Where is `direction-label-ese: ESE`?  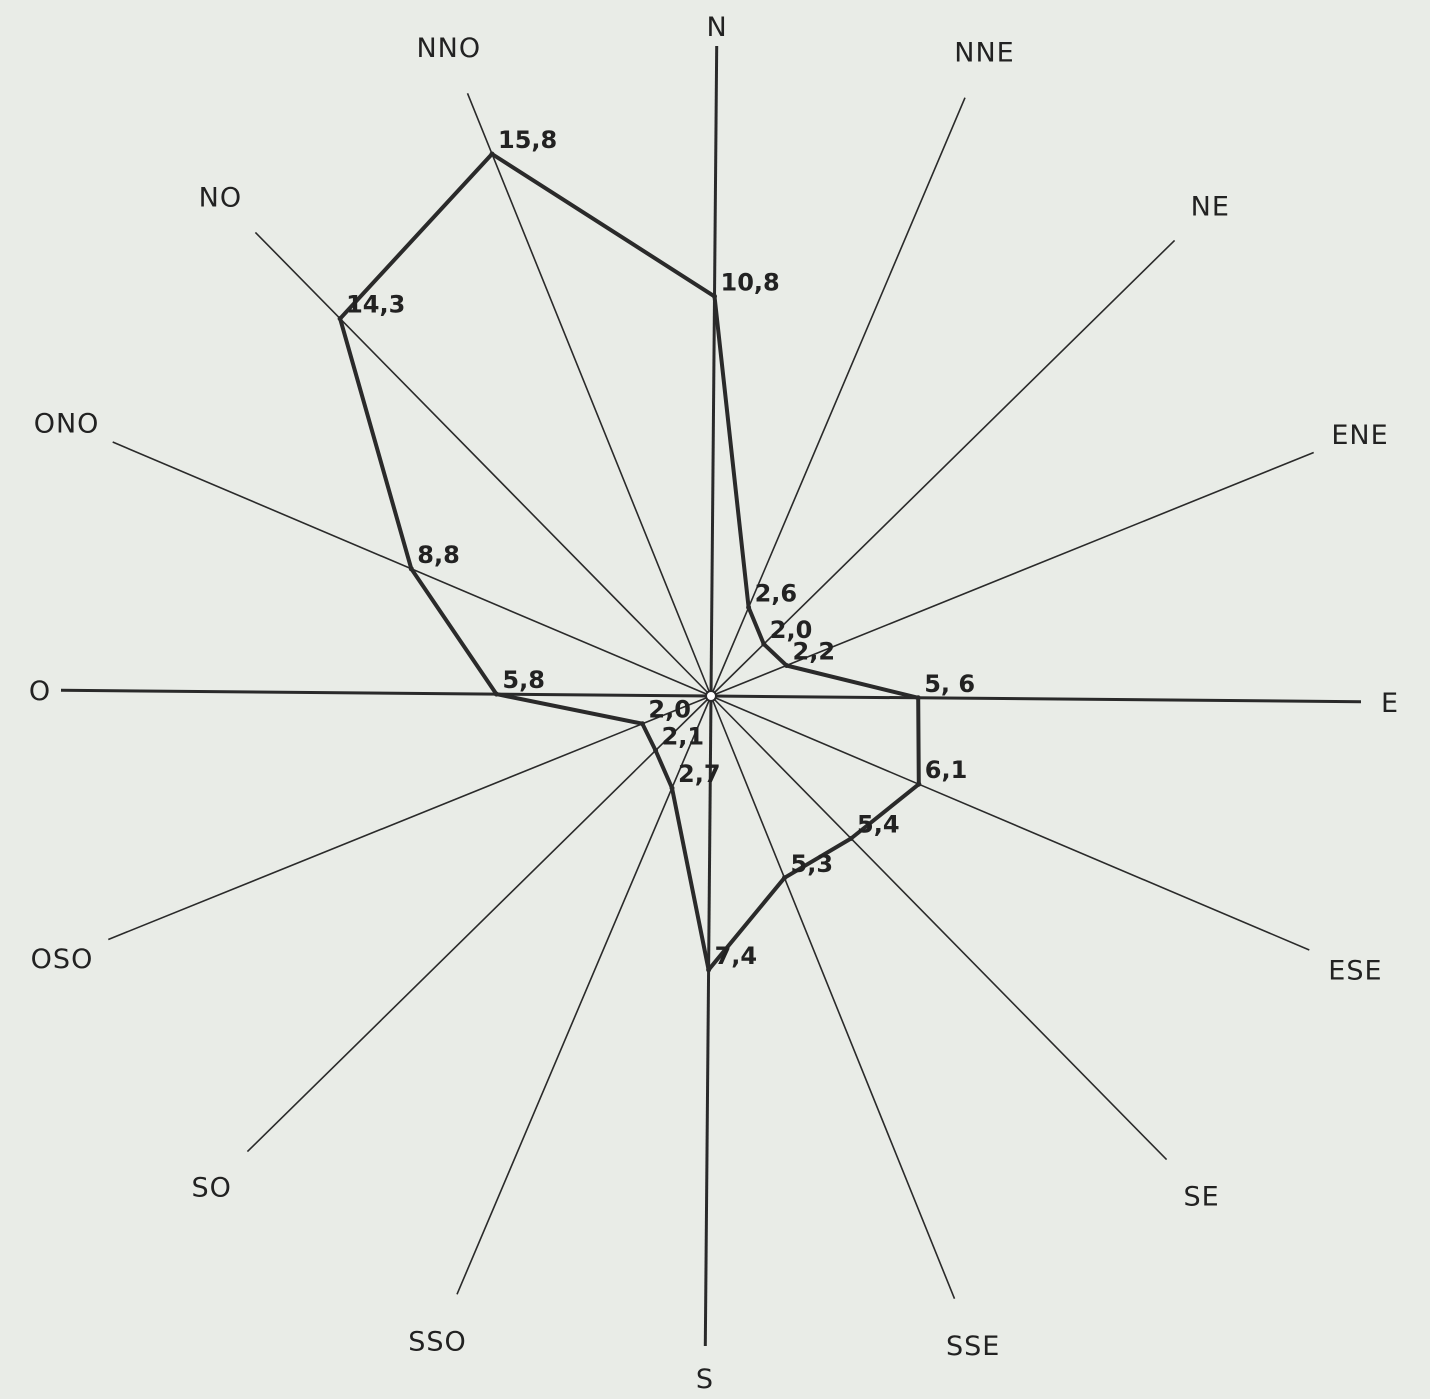 direction-label-ese: ESE is located at coordinates (1355, 971).